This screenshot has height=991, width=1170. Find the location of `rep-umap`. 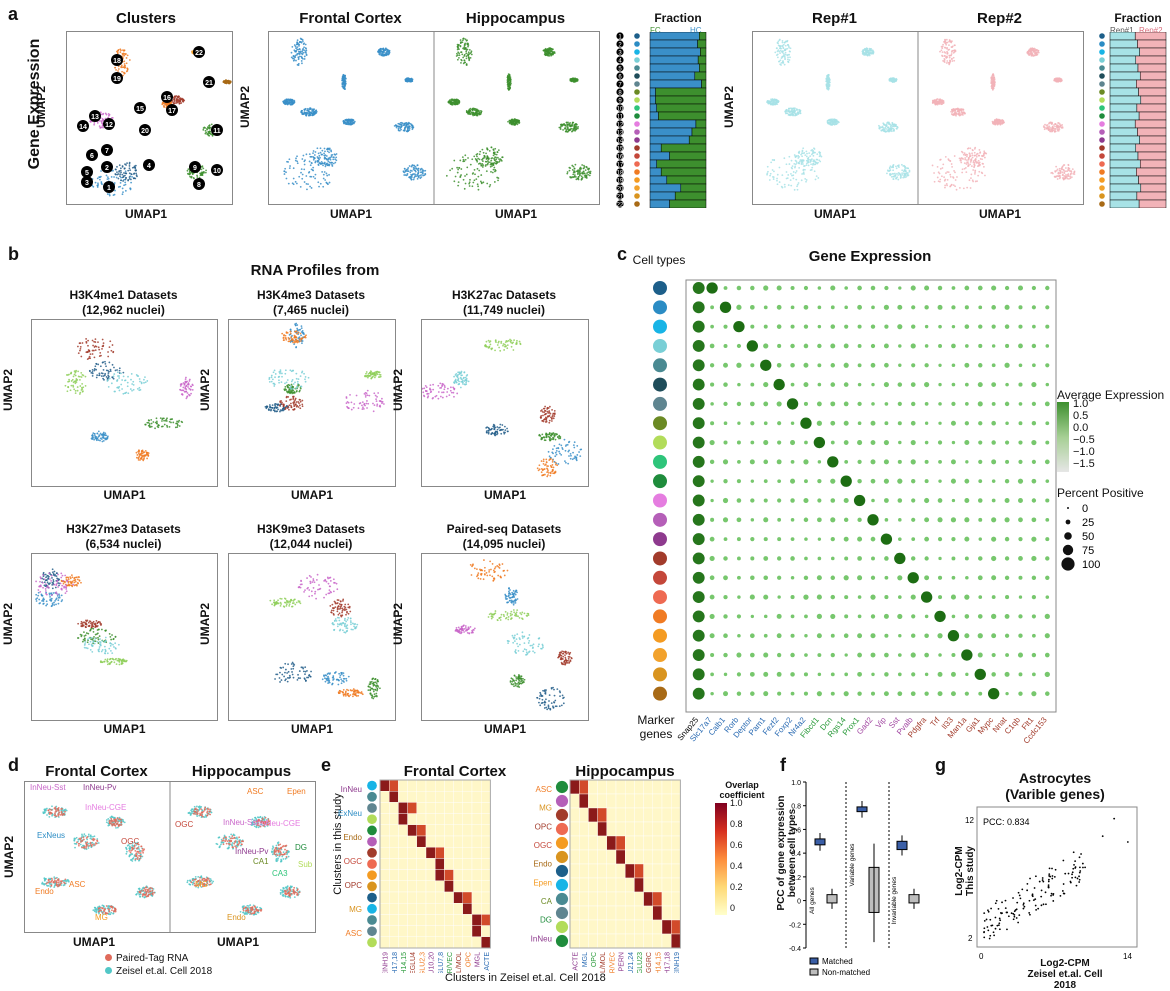

rep-umap is located at coordinates (918, 118).